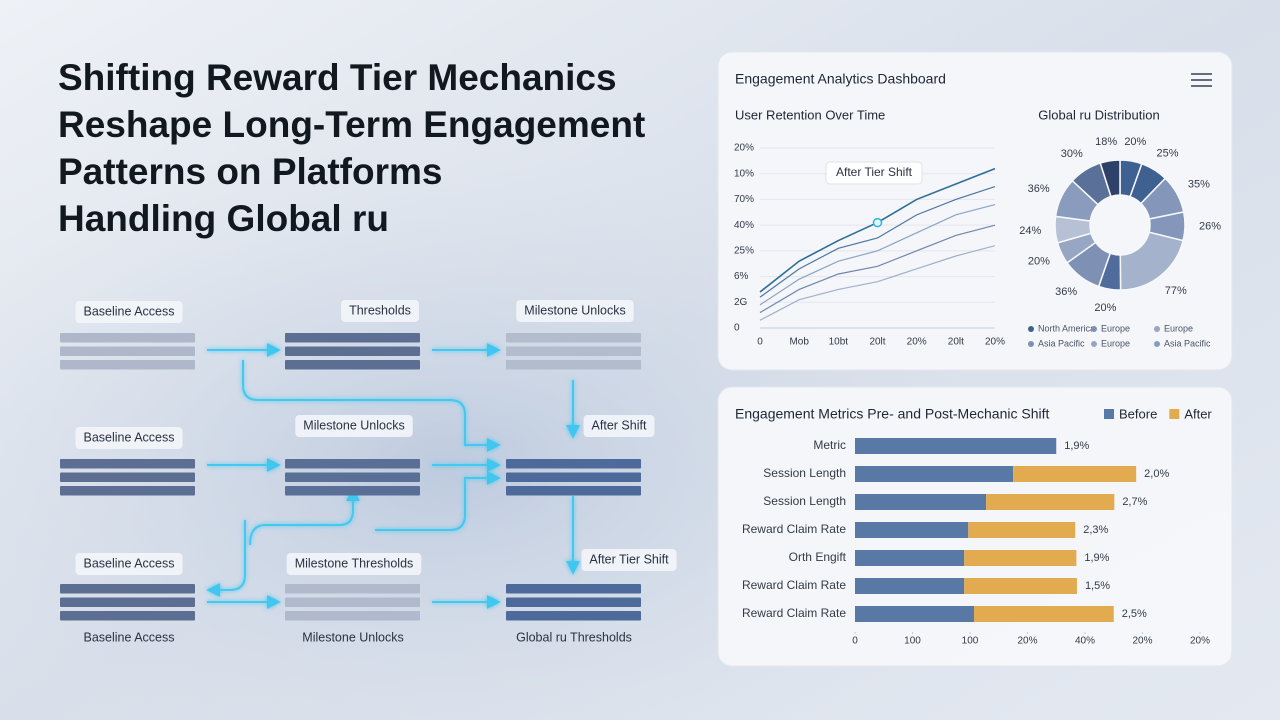 Image resolution: width=1280 pixels, height=720 pixels. I want to click on y-tick-label: 20%, so click(744, 148).